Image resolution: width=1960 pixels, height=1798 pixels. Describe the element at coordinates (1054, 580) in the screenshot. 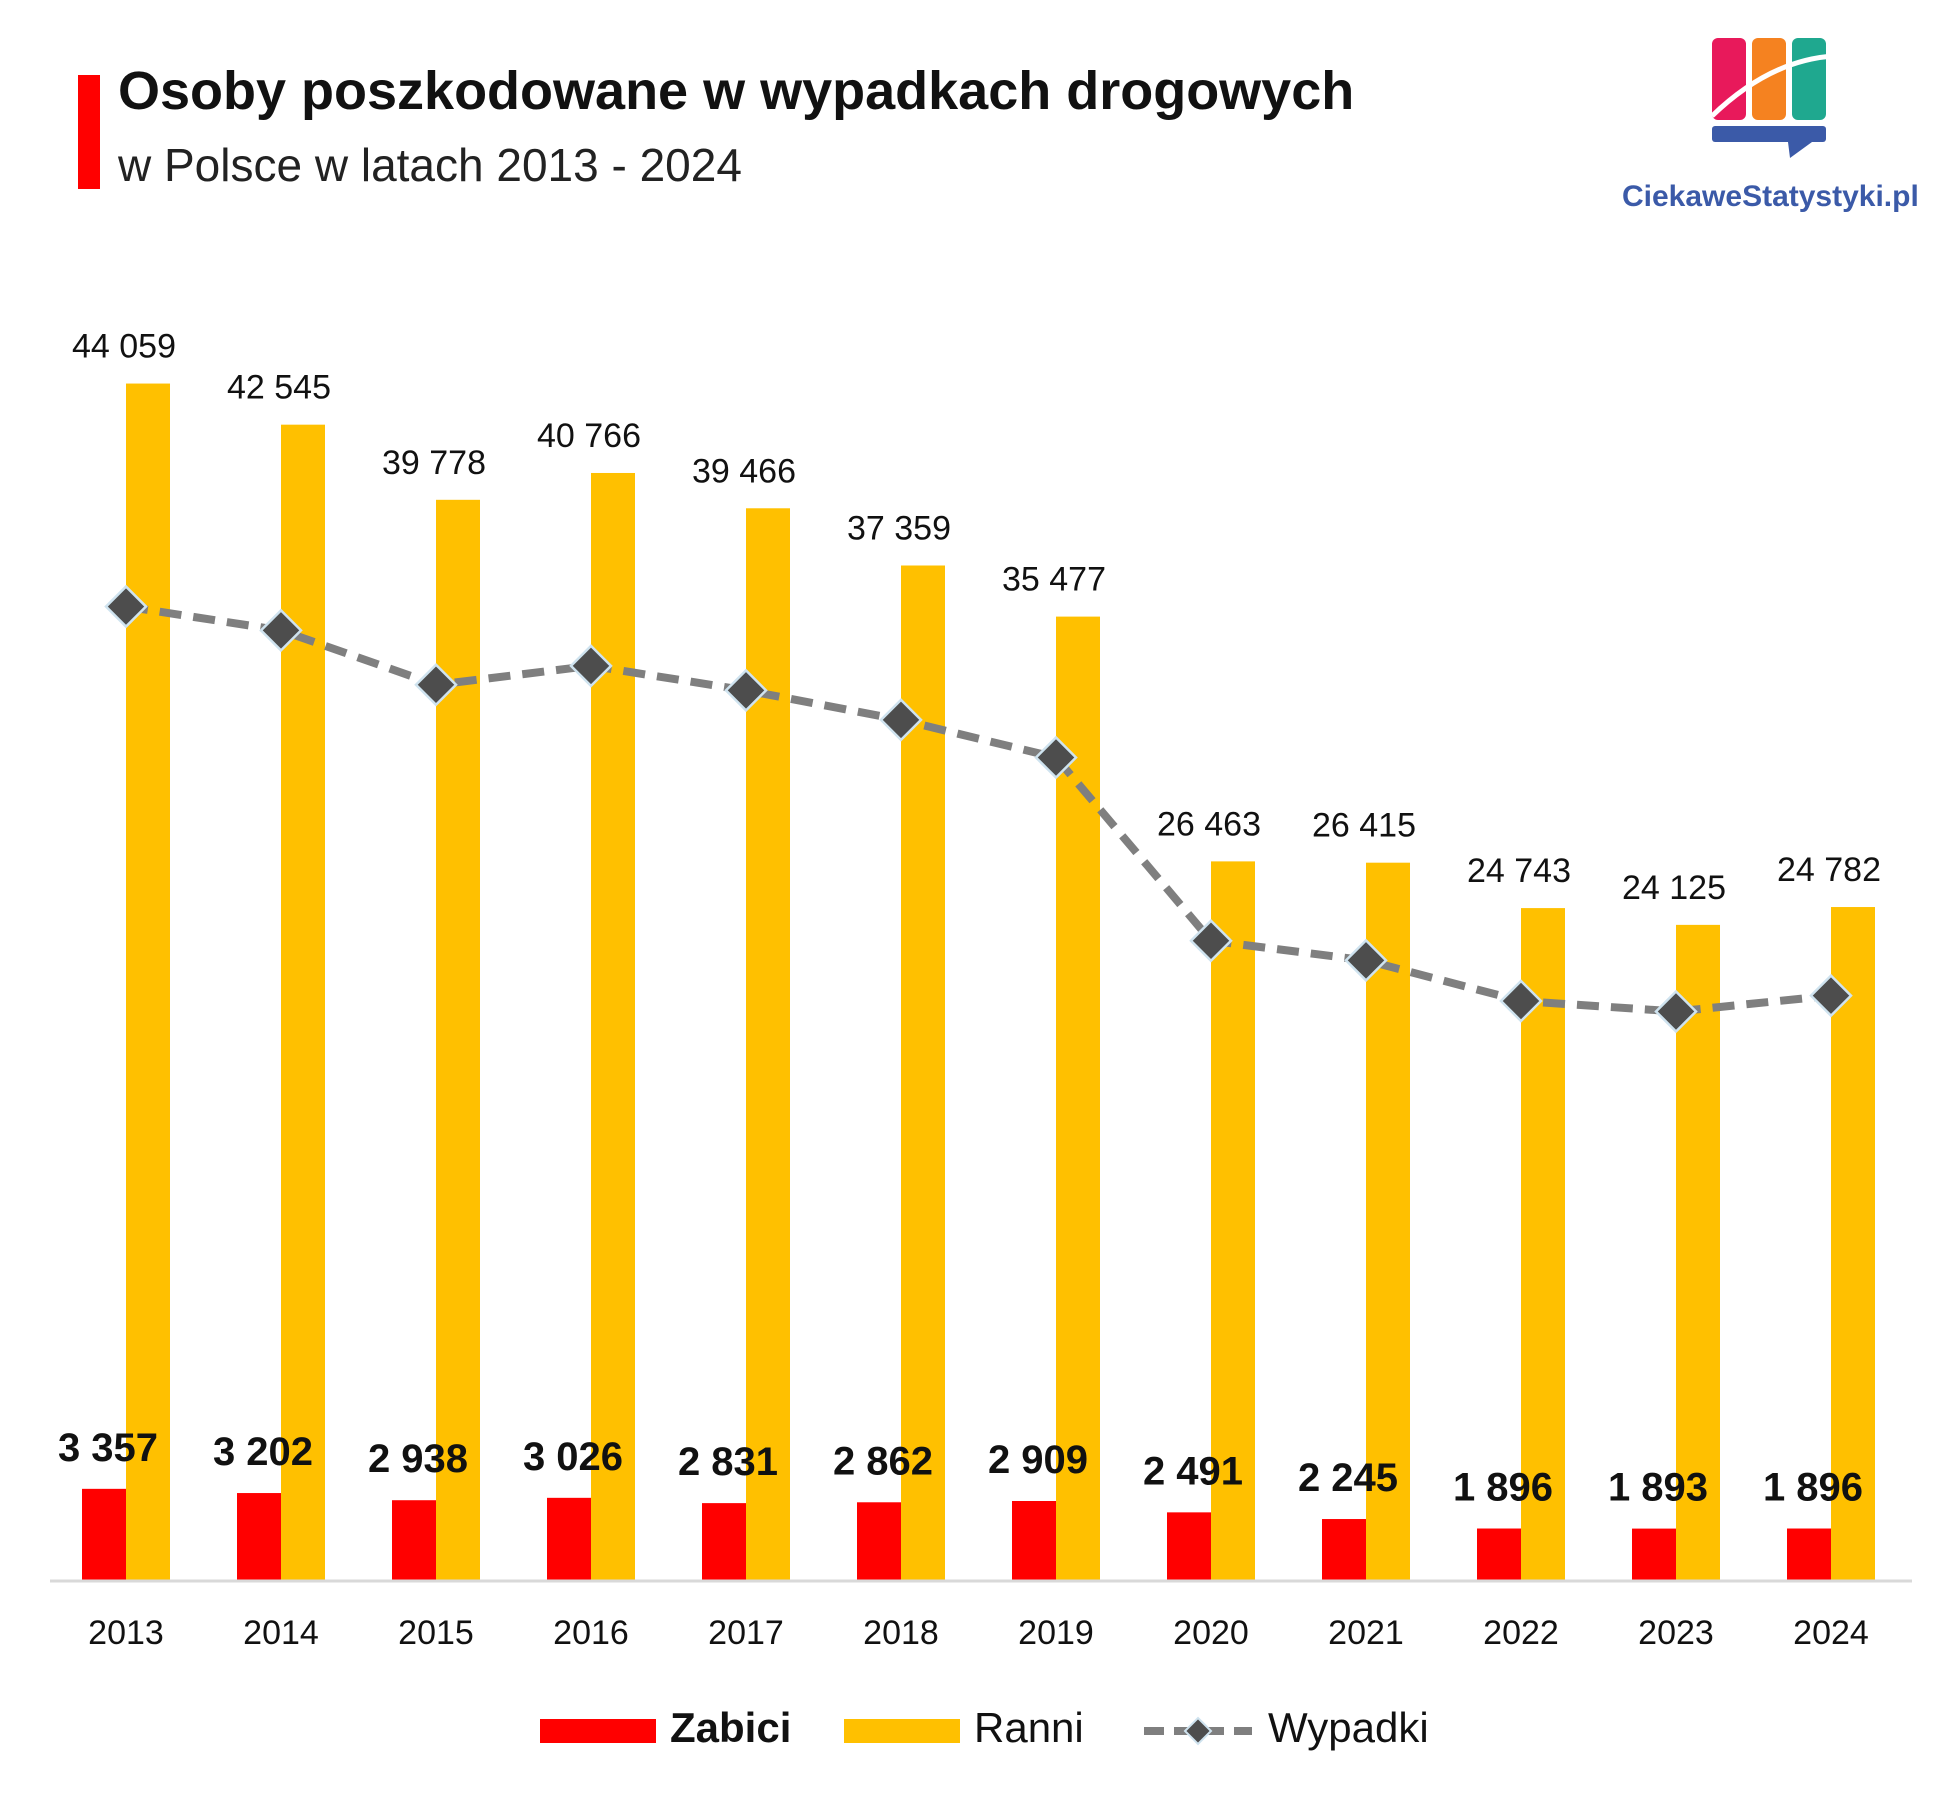

I see `label-ranni-2019: 35 477` at that location.